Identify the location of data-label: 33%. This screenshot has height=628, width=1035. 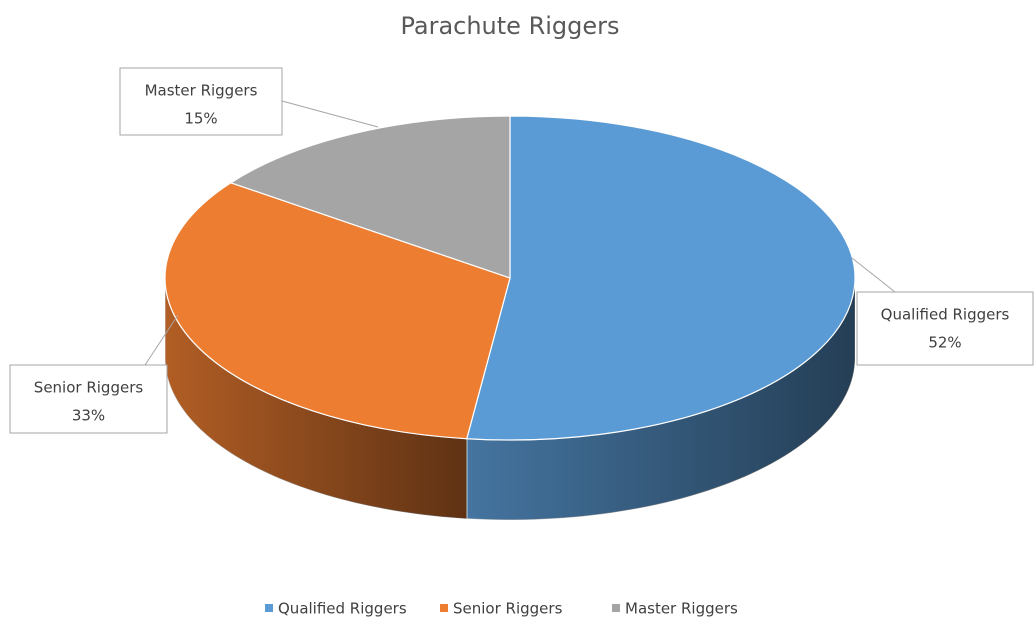
(88, 416).